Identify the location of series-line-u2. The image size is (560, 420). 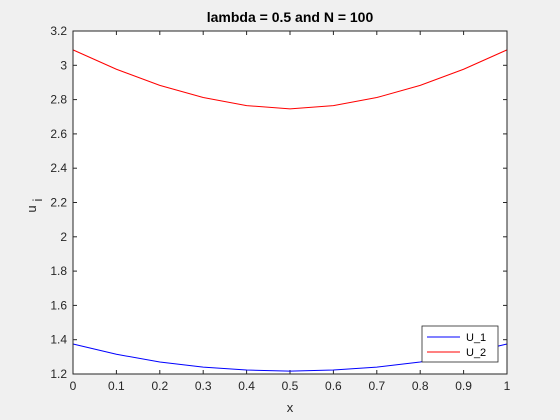
(290, 79).